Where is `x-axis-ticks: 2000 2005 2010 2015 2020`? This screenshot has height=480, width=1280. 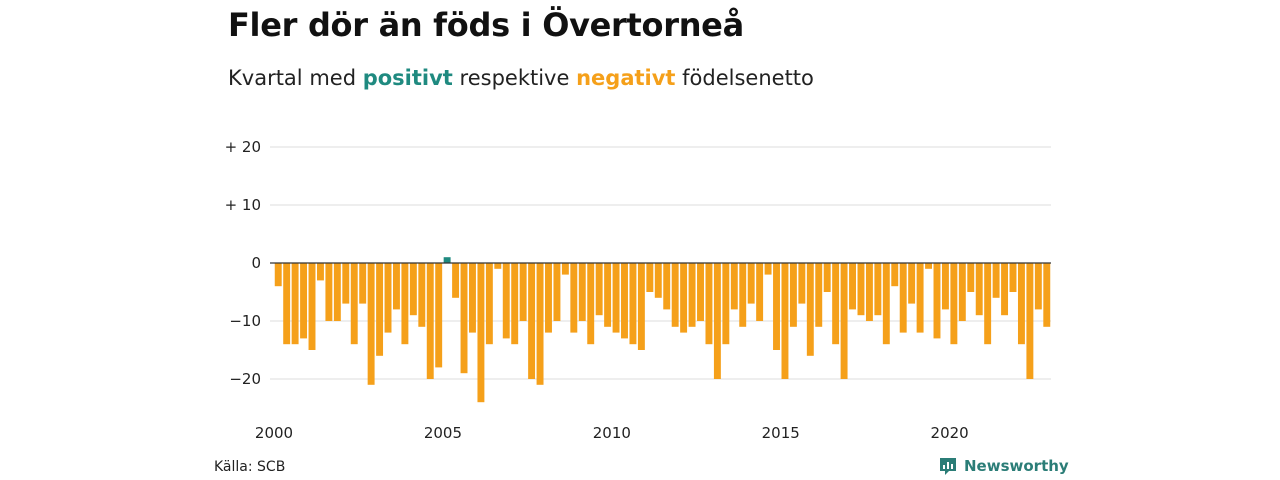
x-axis-ticks: 2000 2005 2010 2015 2020 is located at coordinates (612, 433).